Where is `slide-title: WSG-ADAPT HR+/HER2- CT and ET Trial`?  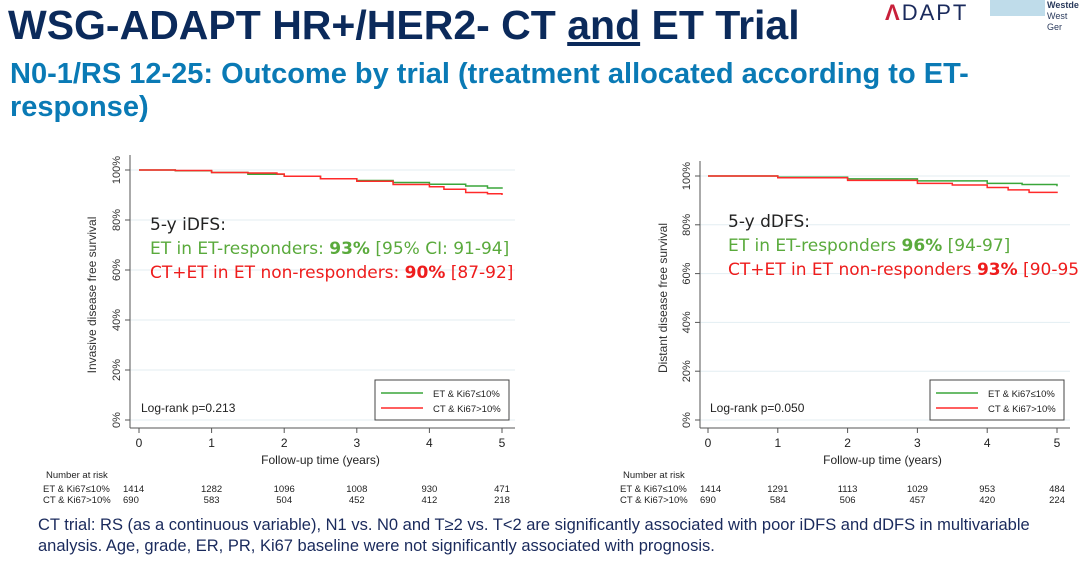 slide-title: WSG-ADAPT HR+/HER2- CT and ET Trial is located at coordinates (404, 25).